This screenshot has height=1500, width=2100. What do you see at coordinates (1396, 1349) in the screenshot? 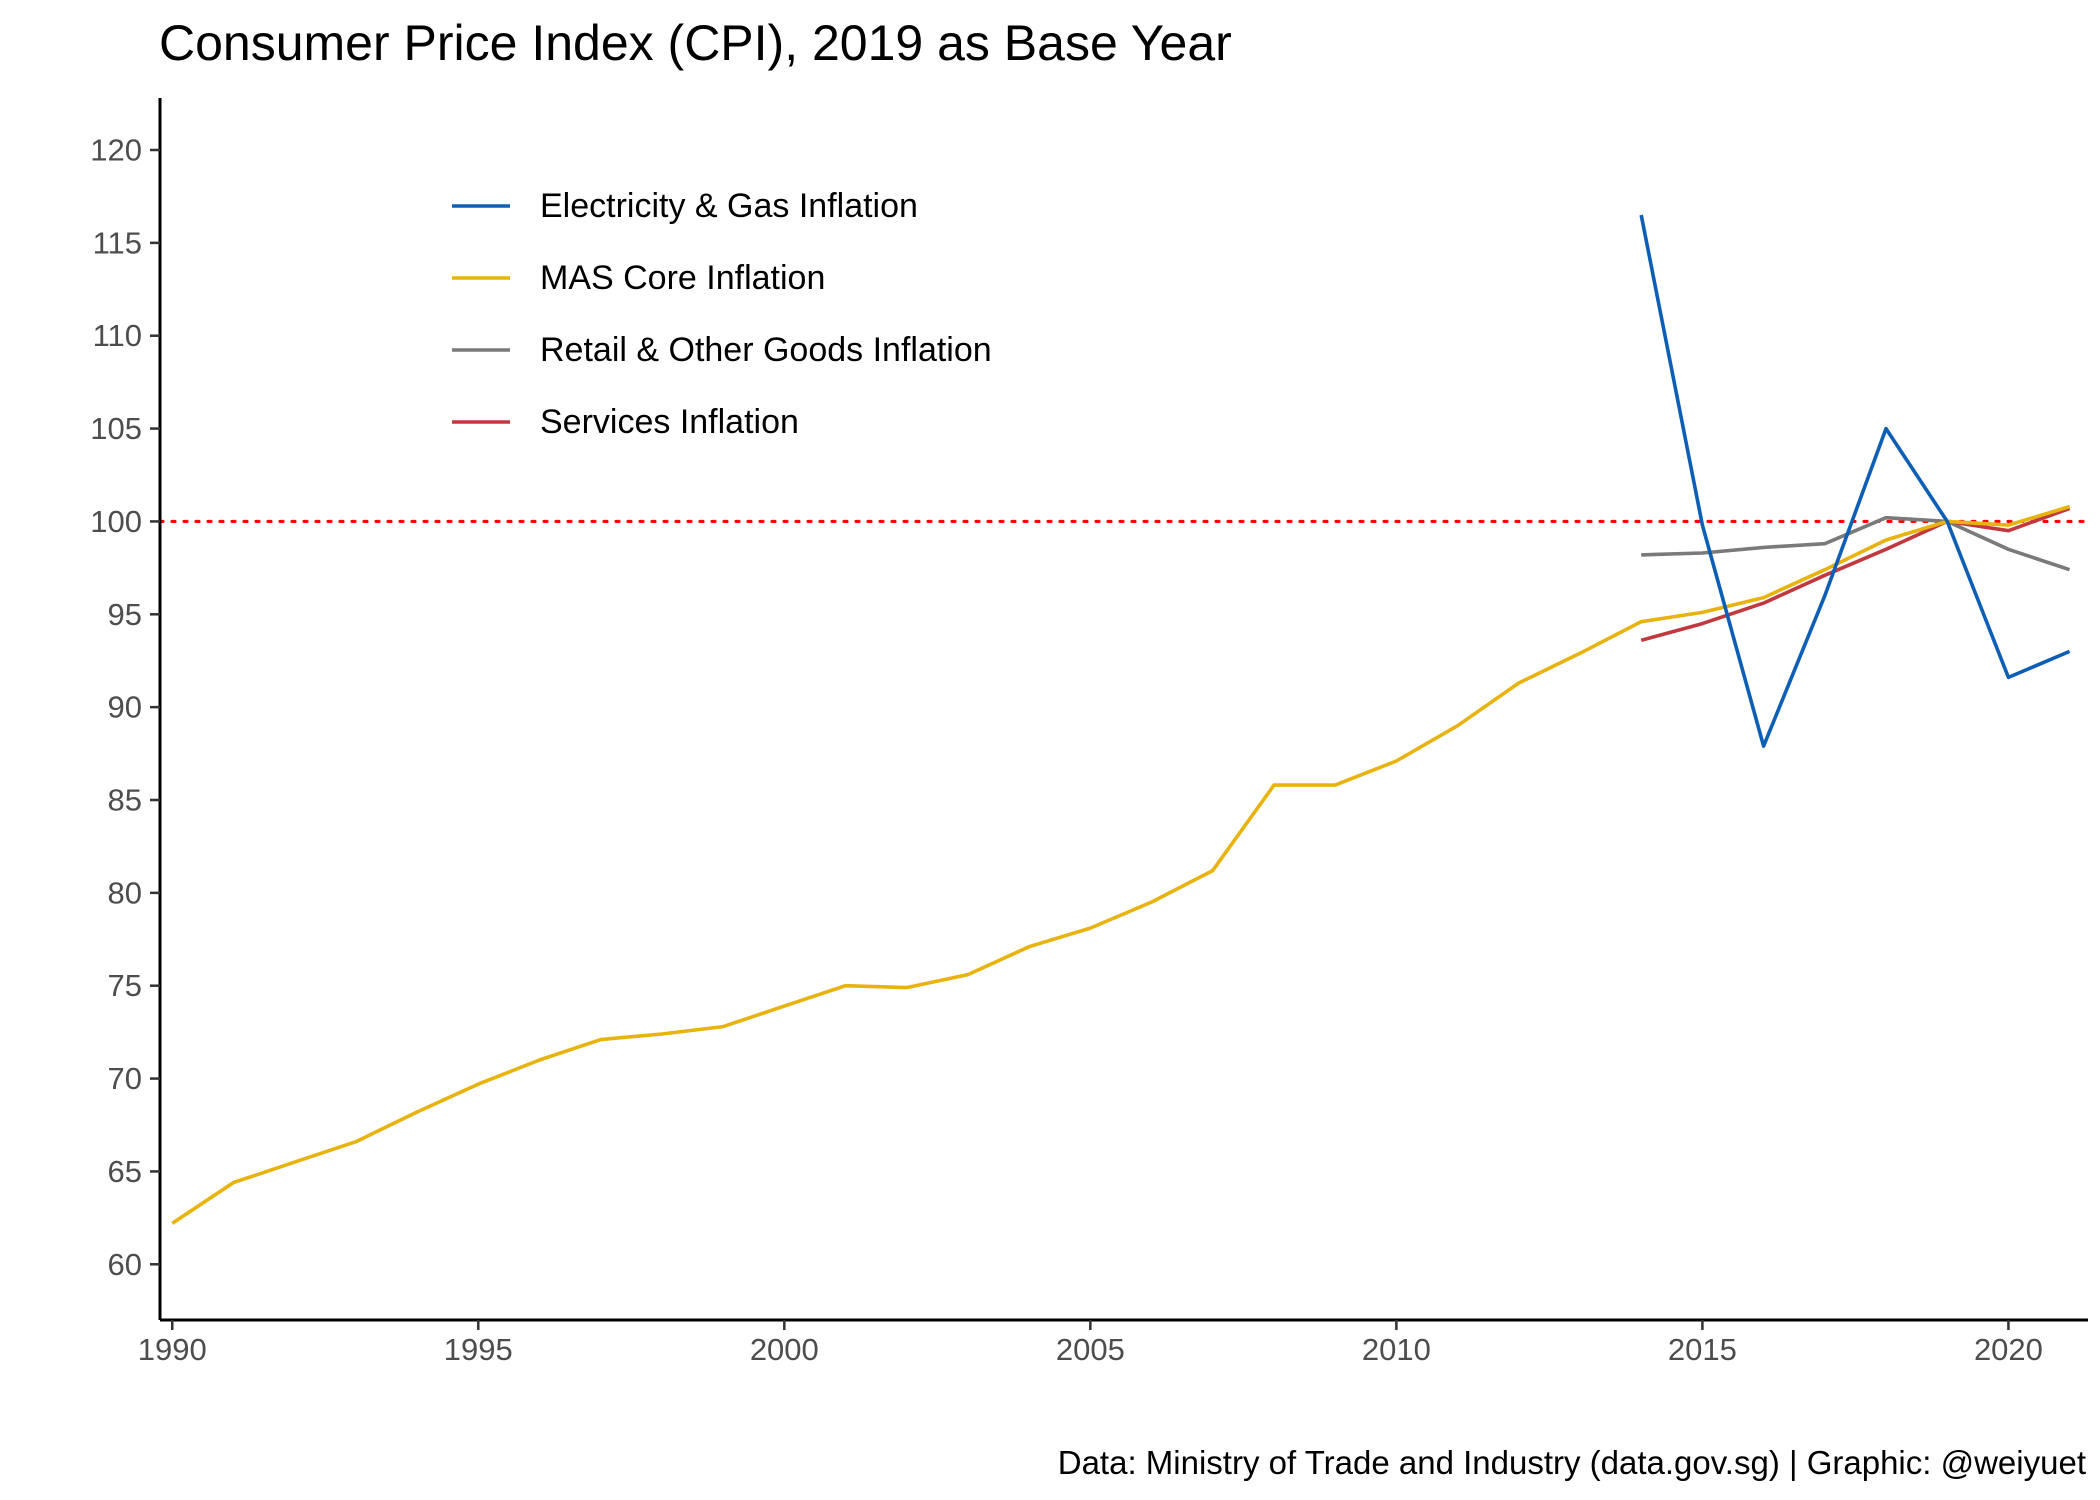
I see `x-tick-label: 2010` at bounding box center [1396, 1349].